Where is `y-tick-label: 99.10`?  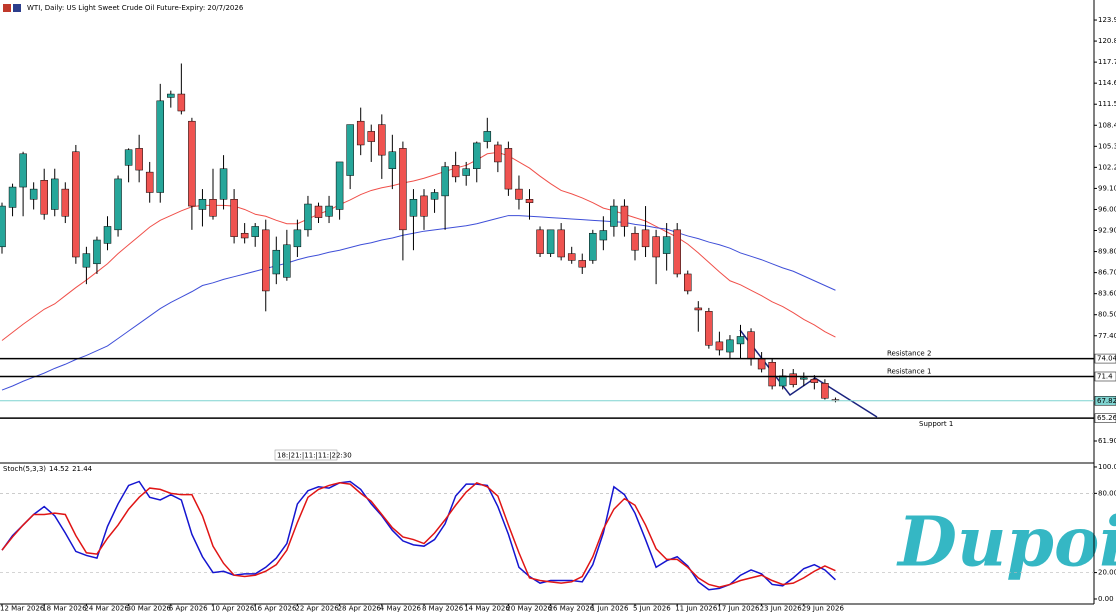
y-tick-label: 99.10 is located at coordinates (1107, 188).